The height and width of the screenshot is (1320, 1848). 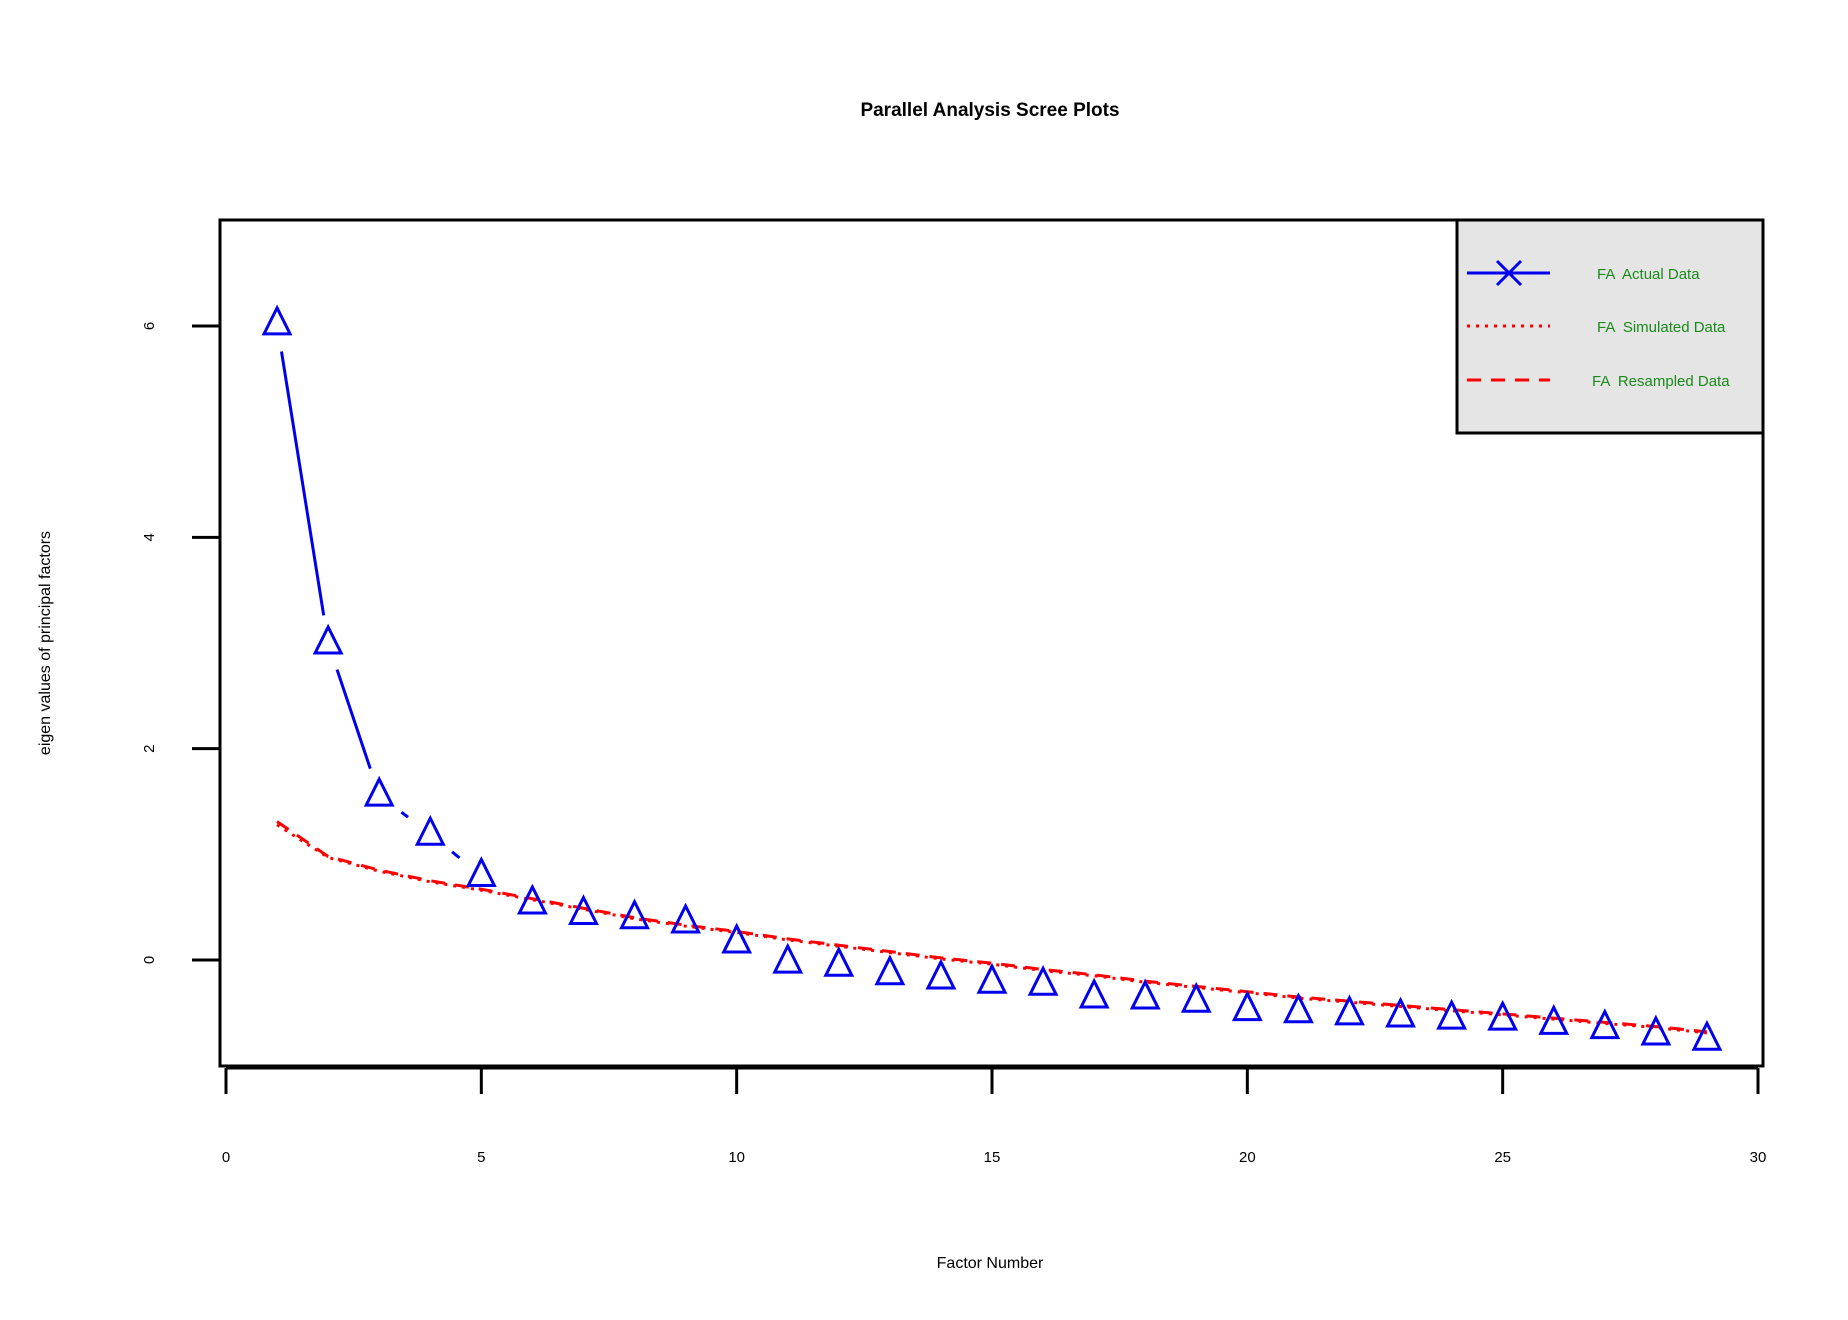 What do you see at coordinates (989, 110) in the screenshot?
I see `chart-title: Parallel Analysis Scree Plots` at bounding box center [989, 110].